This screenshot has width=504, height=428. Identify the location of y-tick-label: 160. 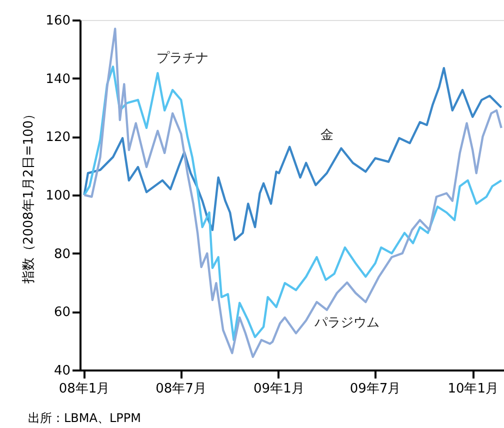
(58, 21).